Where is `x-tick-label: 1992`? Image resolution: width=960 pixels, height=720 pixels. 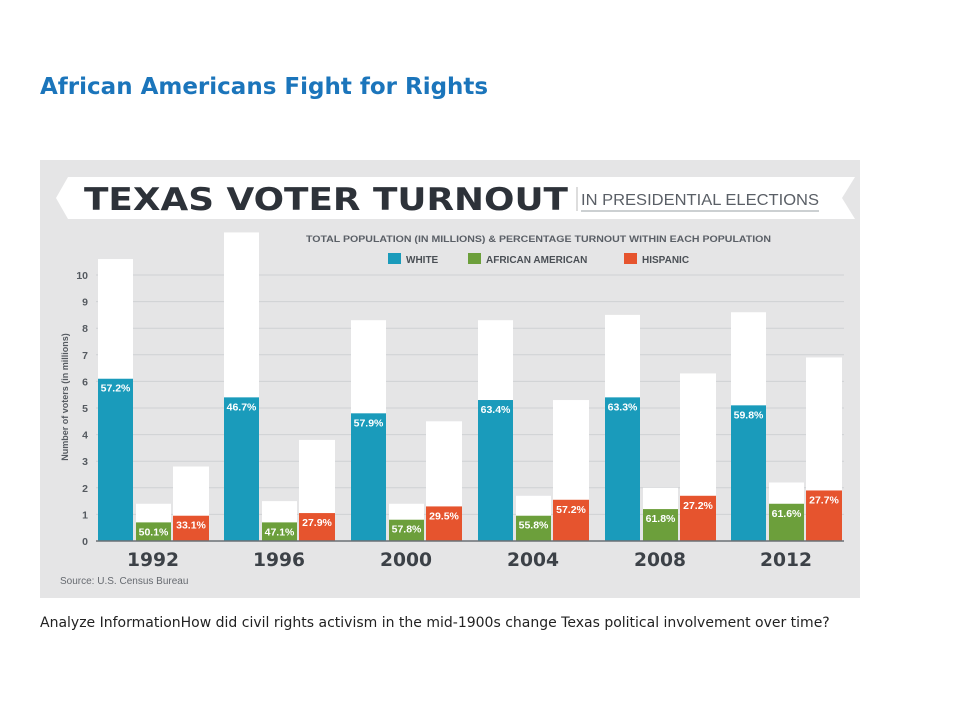 x-tick-label: 1992 is located at coordinates (153, 560).